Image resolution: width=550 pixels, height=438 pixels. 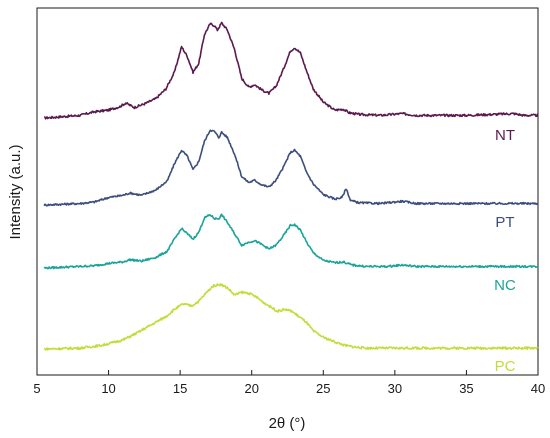 What do you see at coordinates (289, 383) in the screenshot?
I see `x-axis: 5 10 15 20 25 30 35 40` at bounding box center [289, 383].